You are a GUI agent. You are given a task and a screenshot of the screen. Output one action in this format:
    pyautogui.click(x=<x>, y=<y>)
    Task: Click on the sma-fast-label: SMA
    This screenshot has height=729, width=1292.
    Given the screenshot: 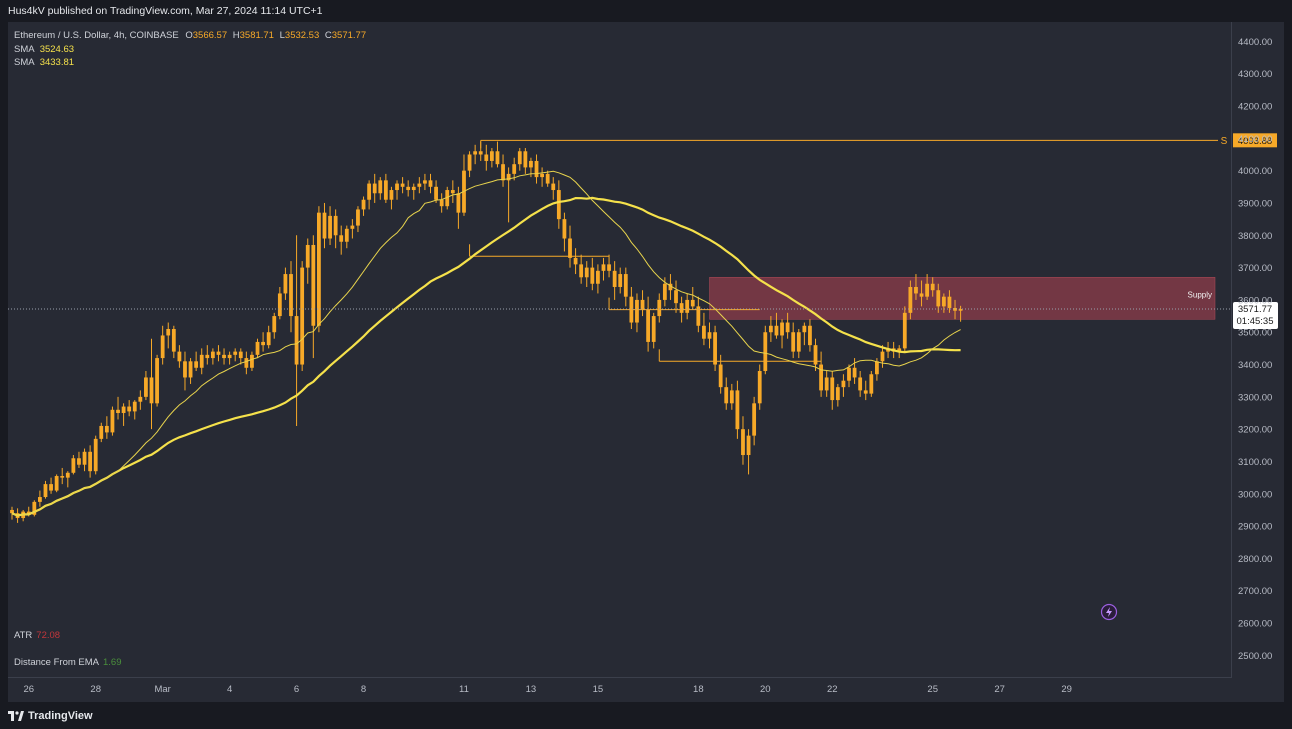 What is the action you would take?
    pyautogui.click(x=24, y=49)
    